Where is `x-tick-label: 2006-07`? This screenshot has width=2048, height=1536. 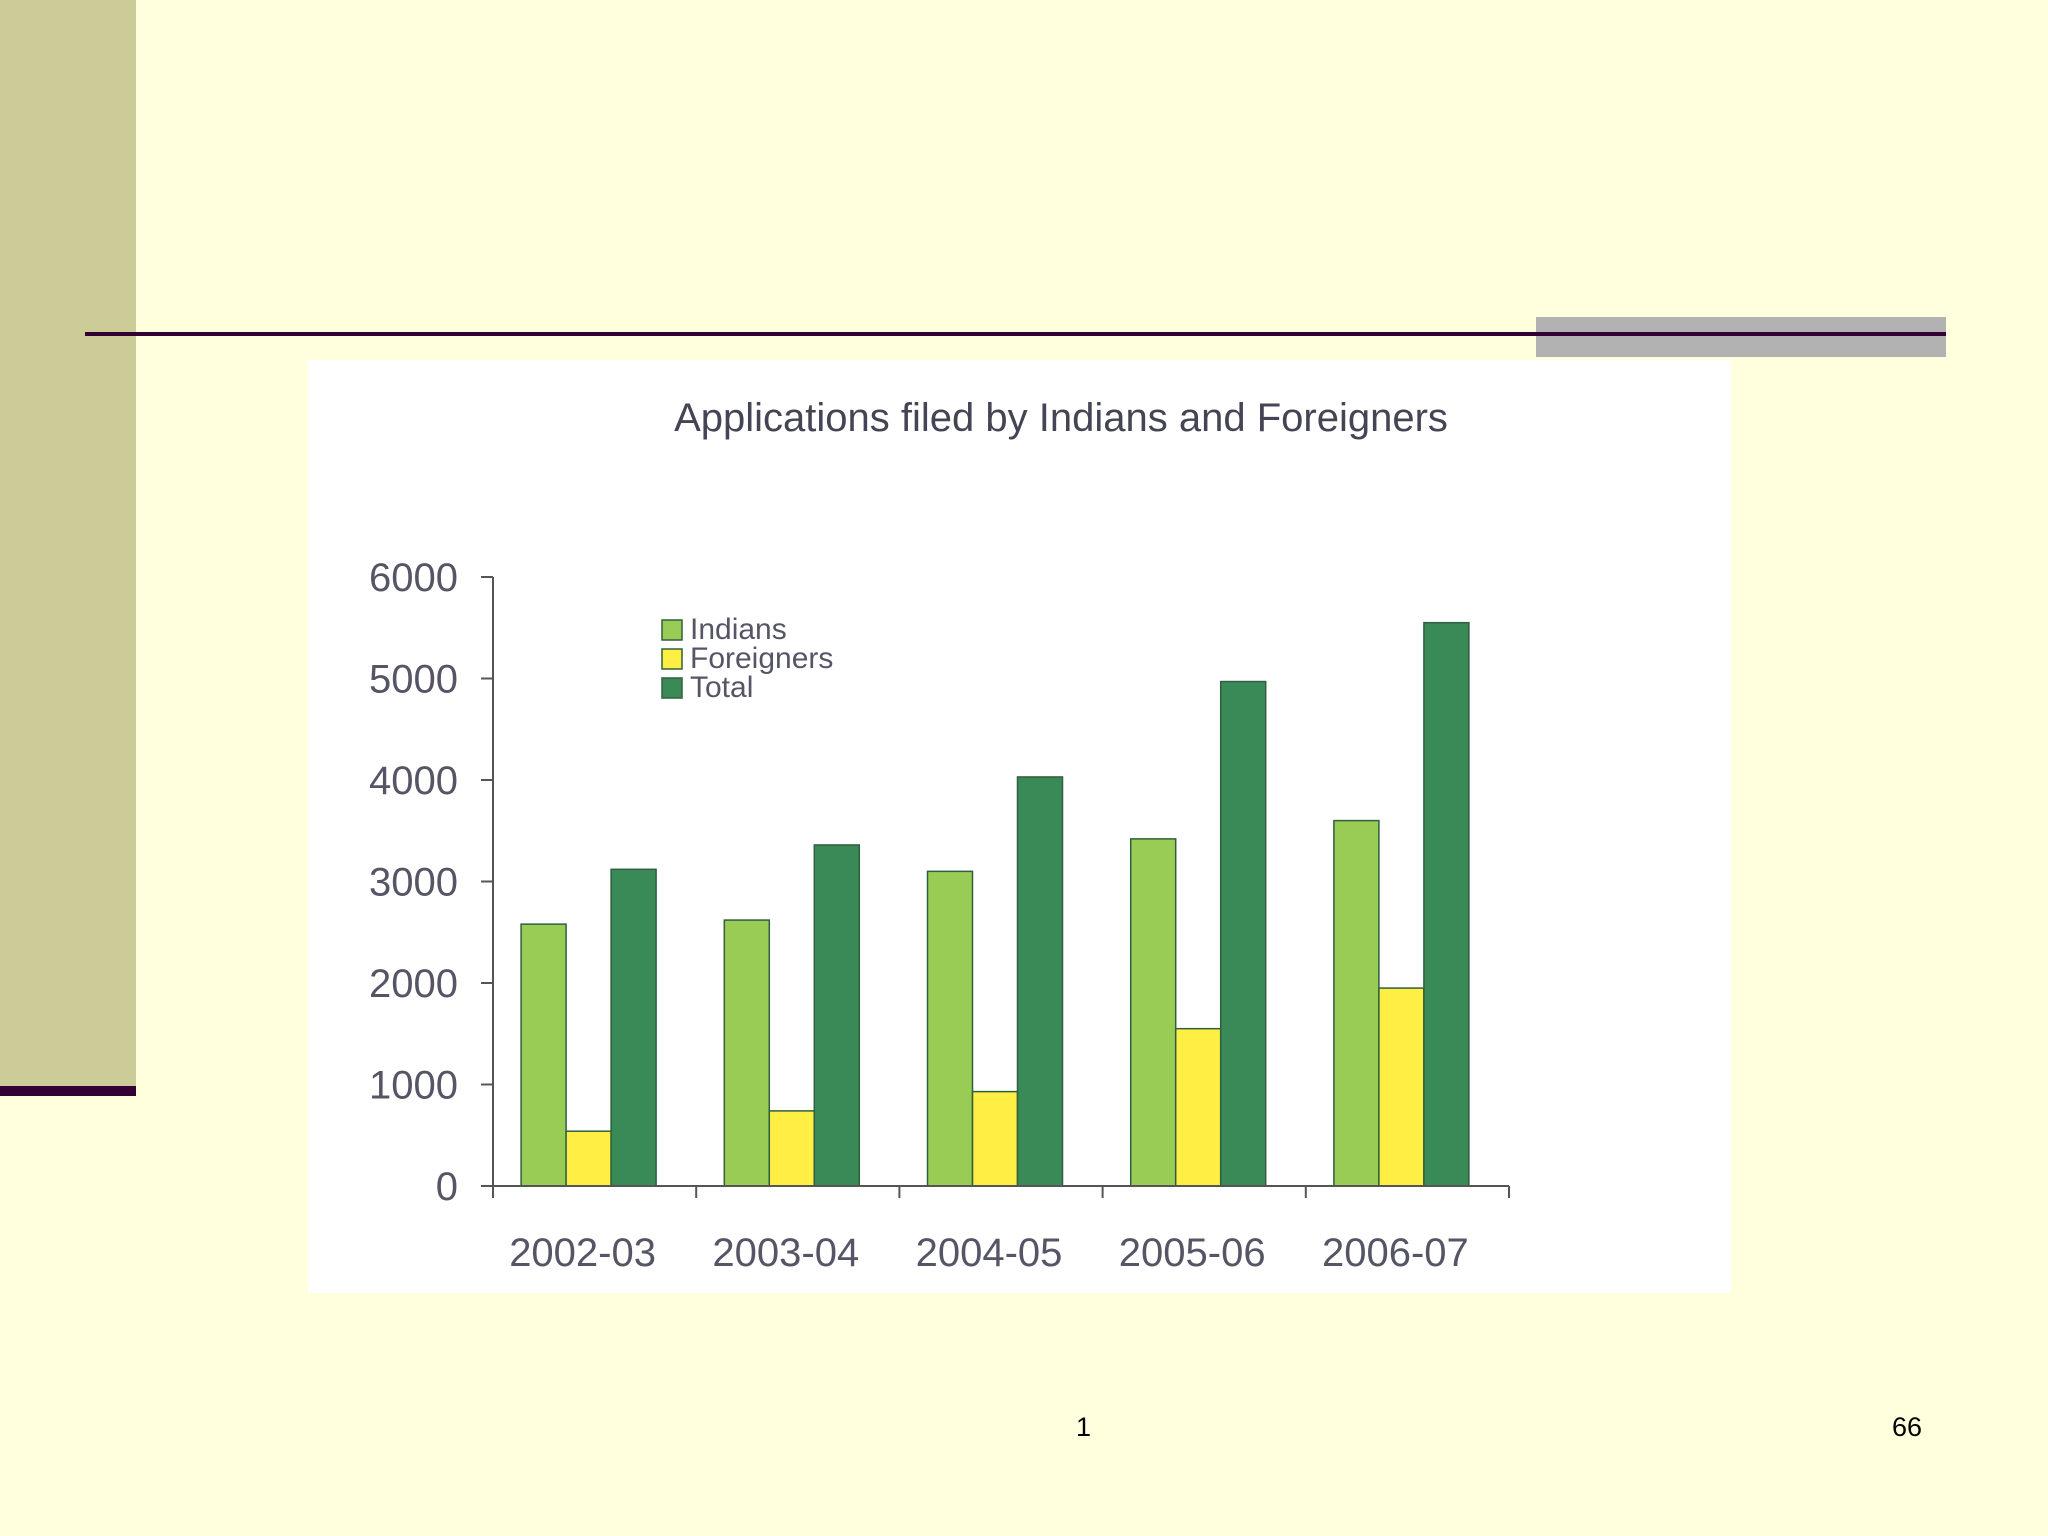
x-tick-label: 2006-07 is located at coordinates (1395, 1253).